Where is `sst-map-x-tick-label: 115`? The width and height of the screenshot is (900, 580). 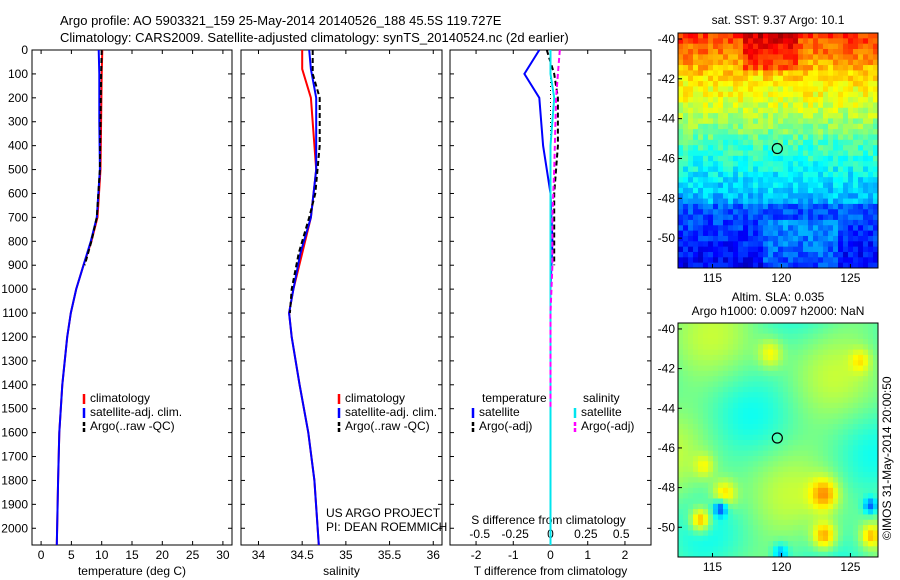
sst-map-x-tick-label: 115 is located at coordinates (712, 278).